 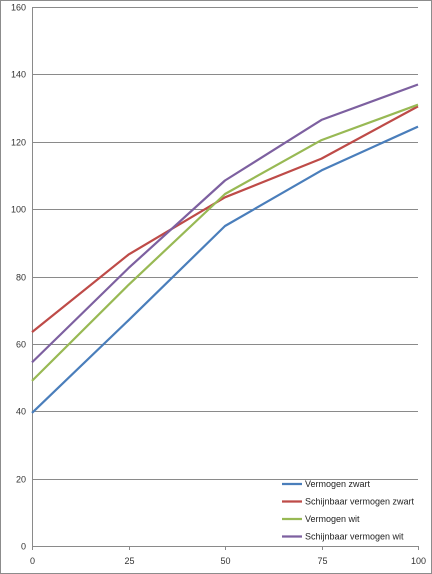 What do you see at coordinates (21, 345) in the screenshot?
I see `y-tick-label: 60` at bounding box center [21, 345].